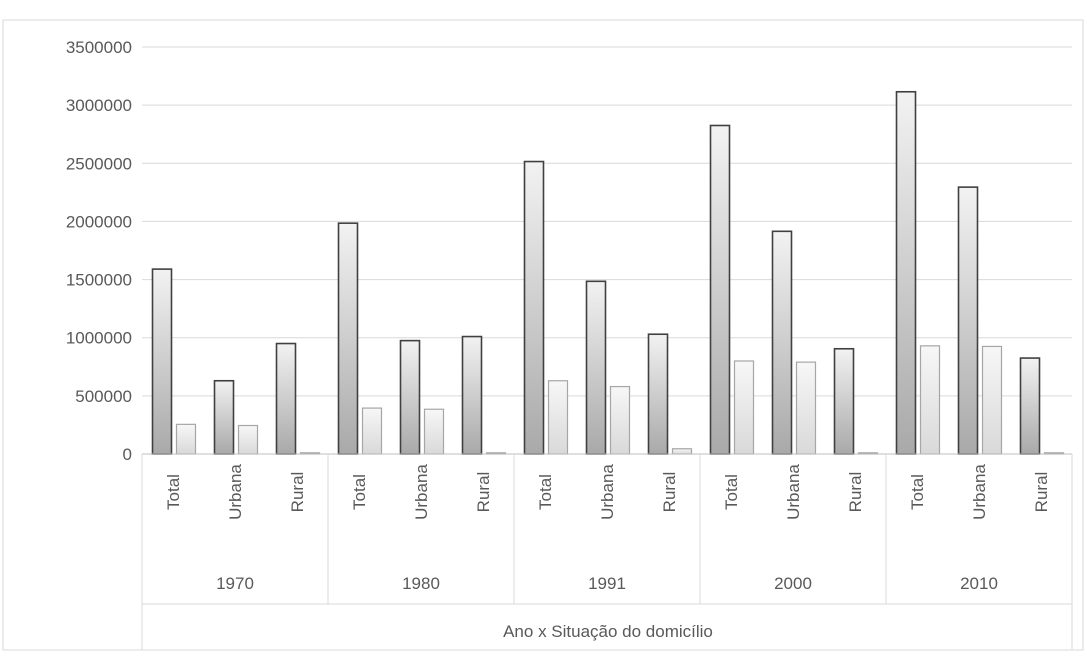 The width and height of the screenshot is (1087, 657). I want to click on y-tick-label: 3500000, so click(99, 47).